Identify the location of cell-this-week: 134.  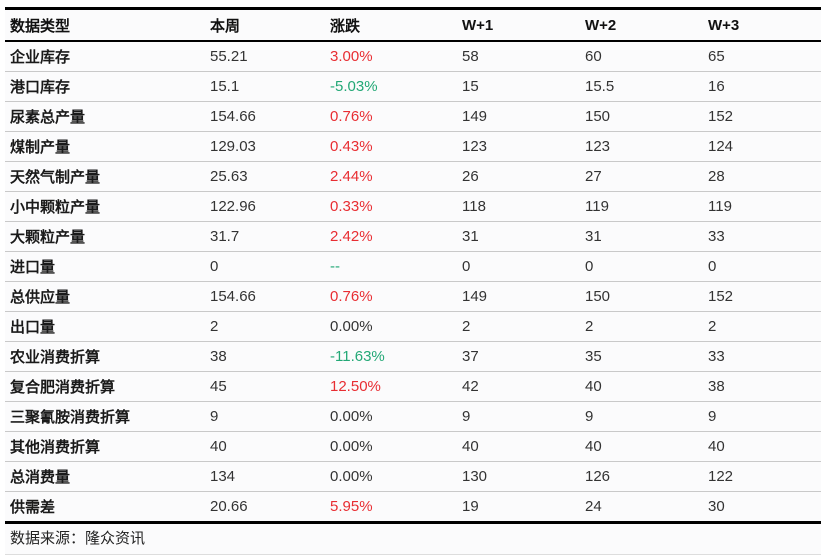
(270, 476).